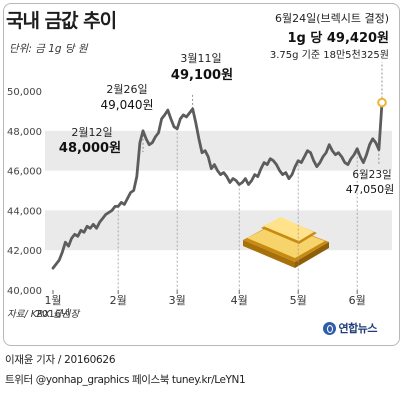  Describe the element at coordinates (332, 18) in the screenshot. I see `annotation-jun24-date: 6월24일(브렉시트 결정)` at that location.